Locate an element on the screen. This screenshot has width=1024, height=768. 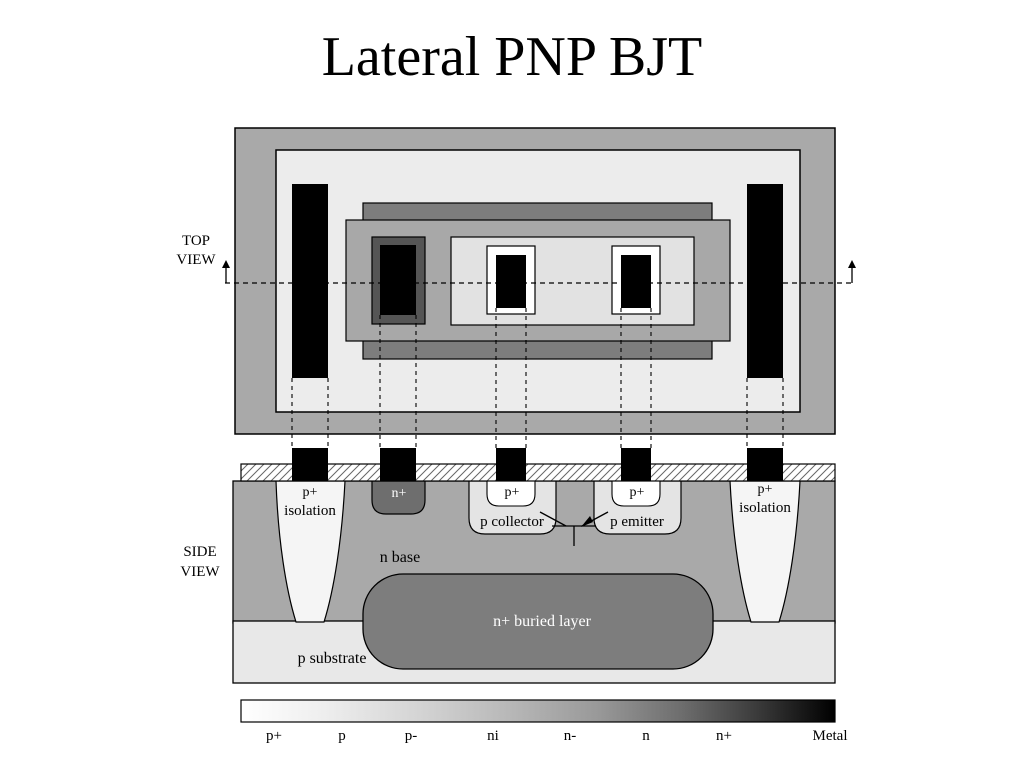
side-collector-p-plus is located at coordinates (511, 493).